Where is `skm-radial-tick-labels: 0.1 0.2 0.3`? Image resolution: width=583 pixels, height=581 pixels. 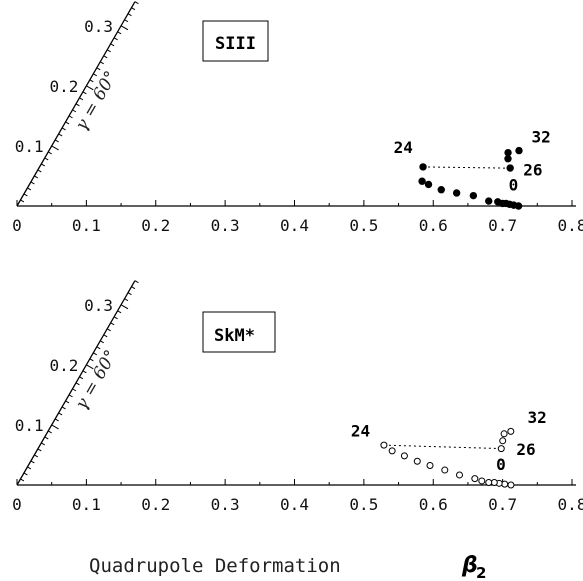
skm-radial-tick-labels: 0.1 0.2 0.3 is located at coordinates (64, 365).